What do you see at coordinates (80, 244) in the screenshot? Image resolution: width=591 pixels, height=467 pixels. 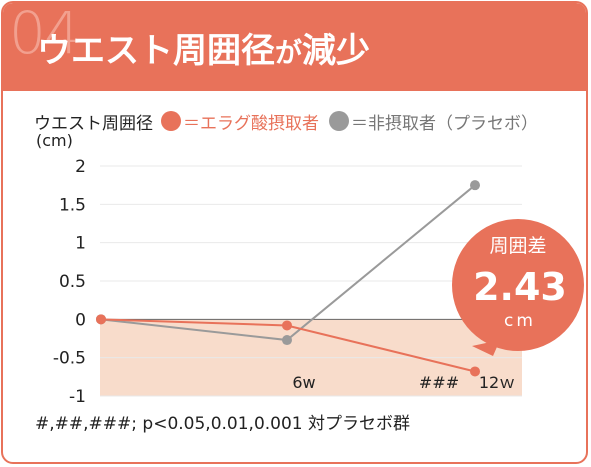 I see `y-tick-label: 1` at bounding box center [80, 244].